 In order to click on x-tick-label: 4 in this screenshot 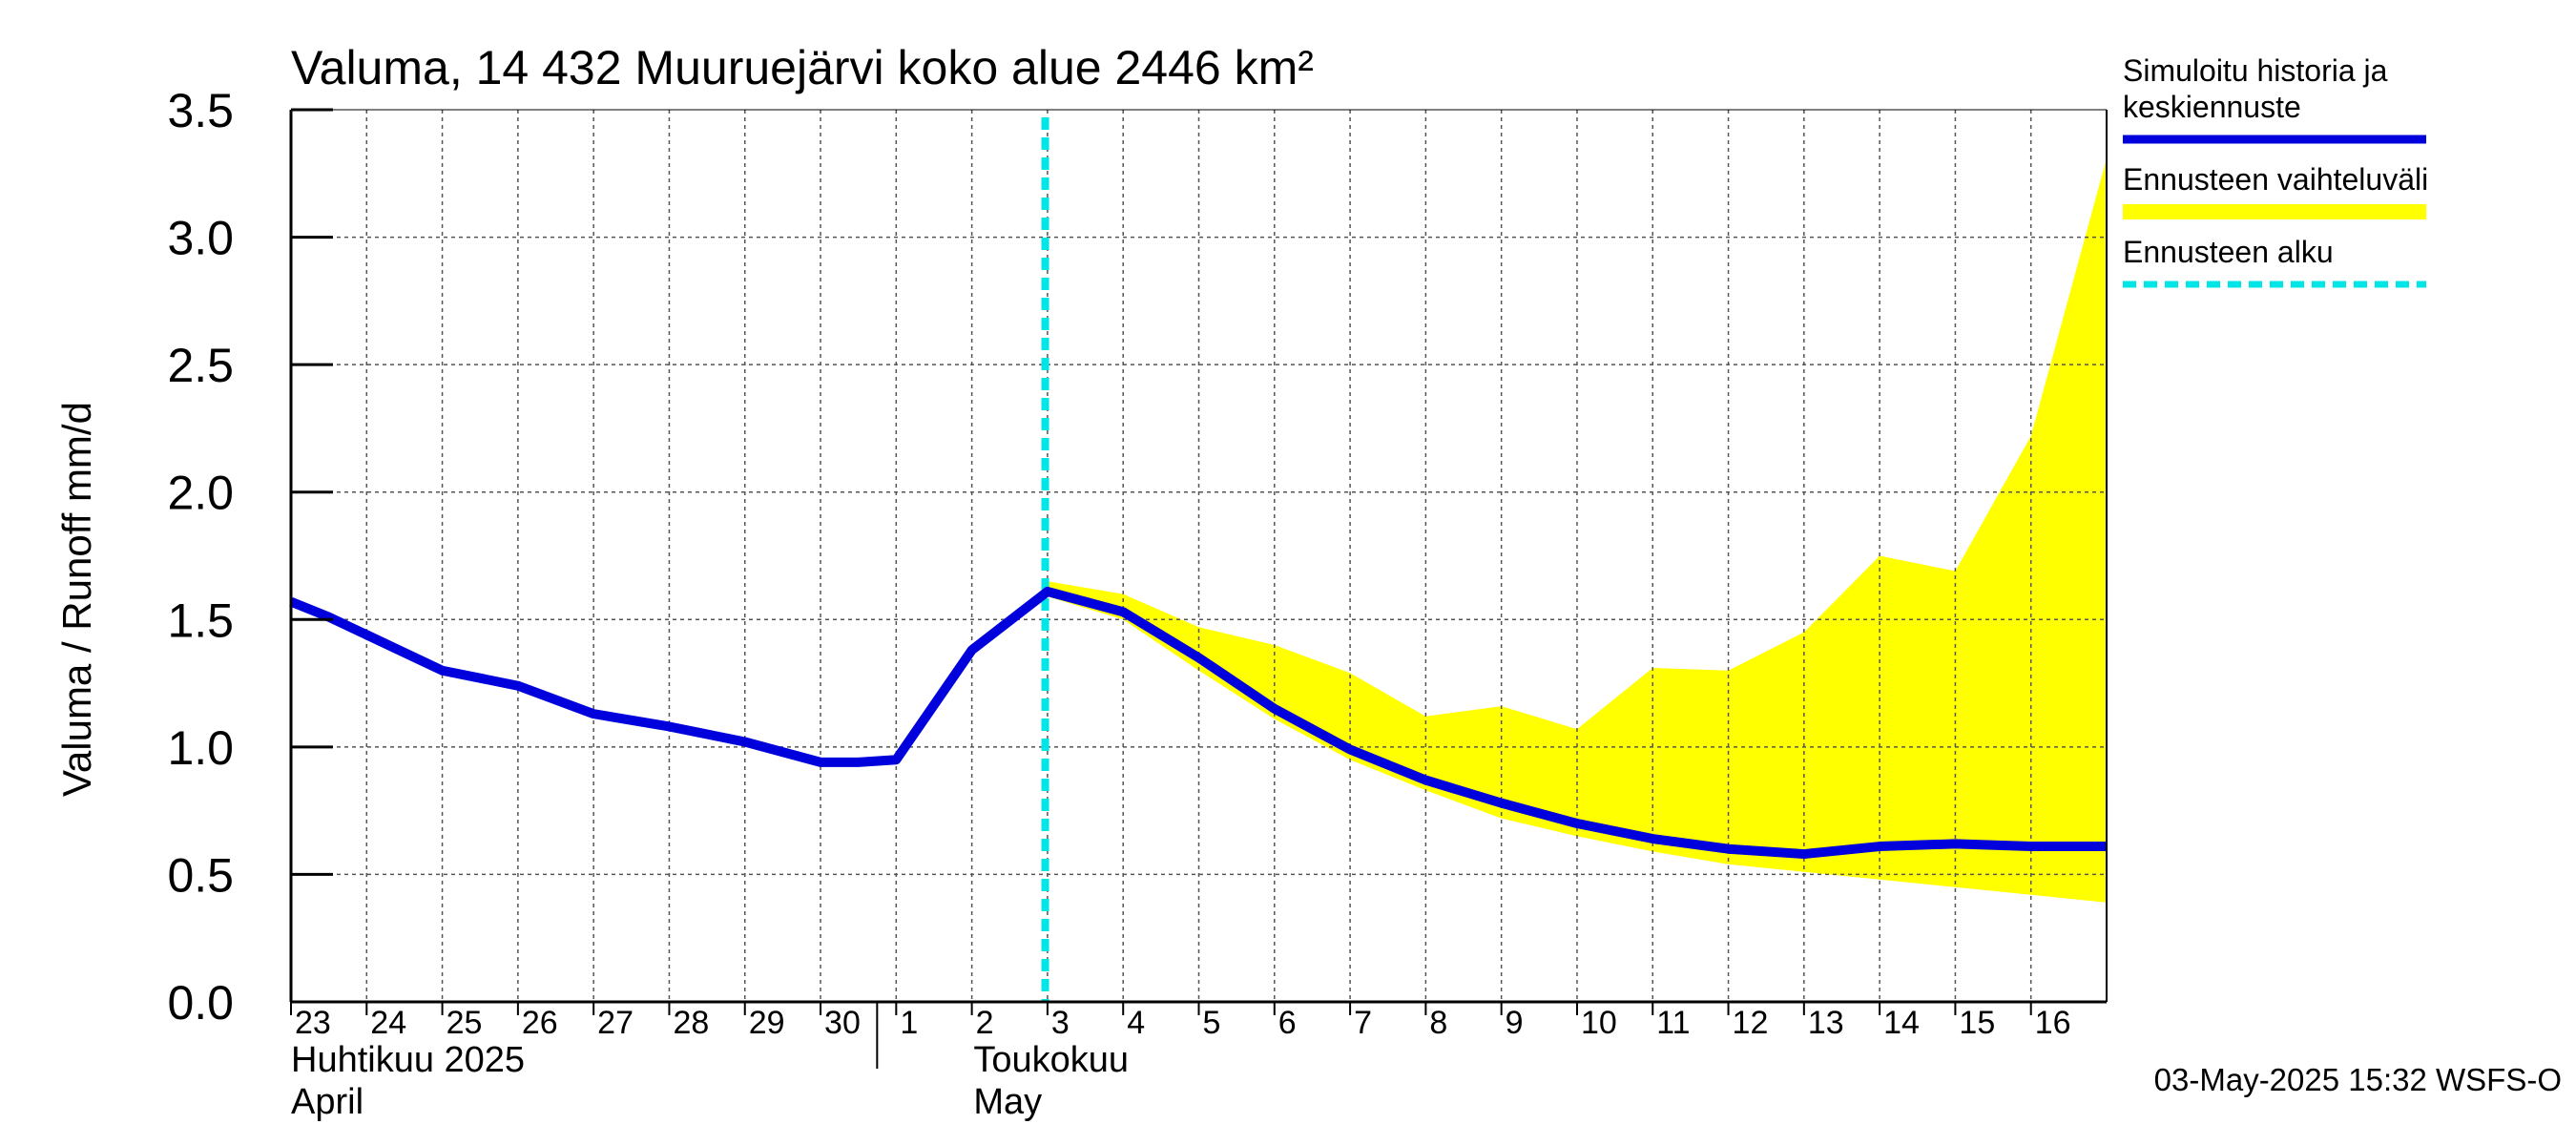, I will do `click(1136, 1023)`.